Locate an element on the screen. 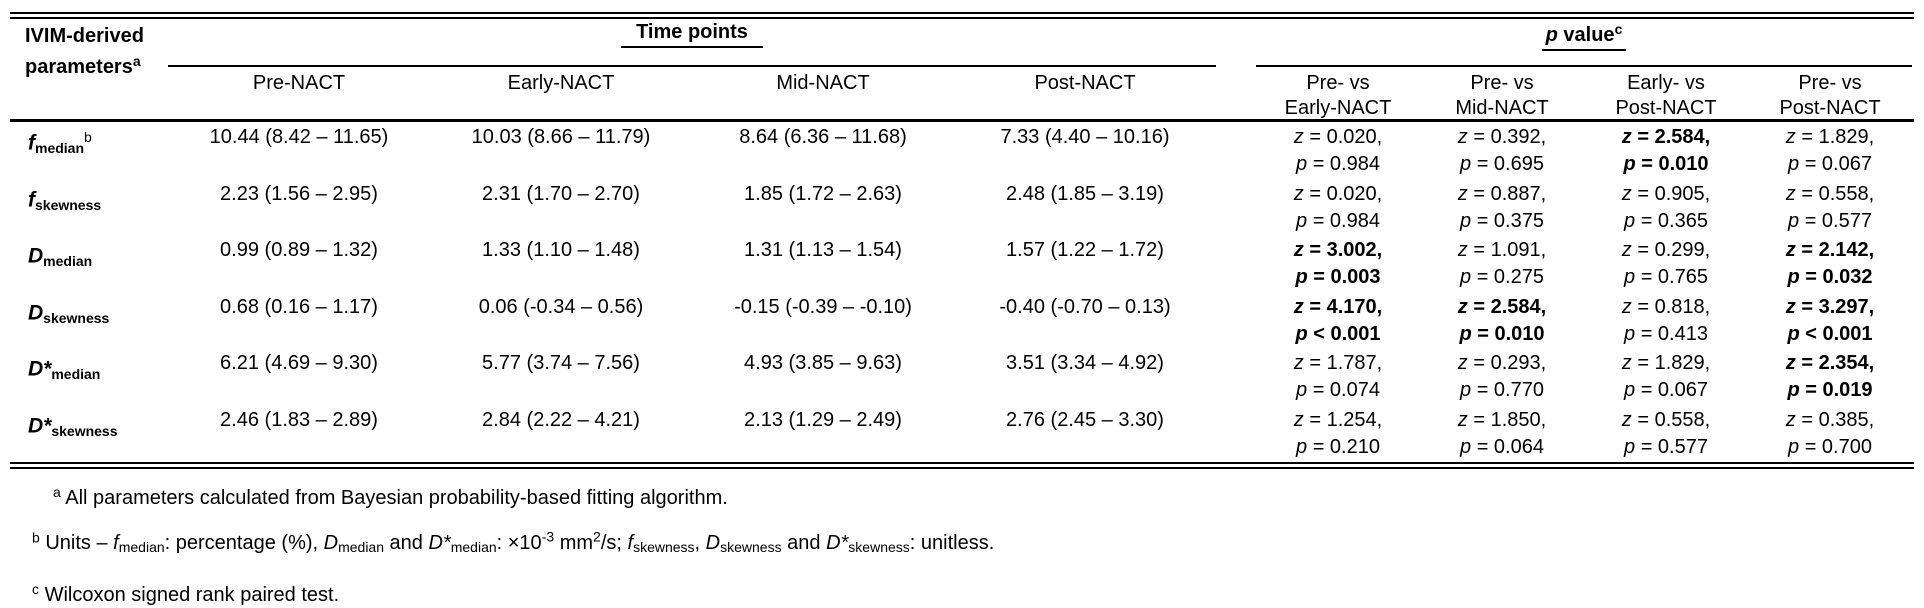  parameter-symbol: f is located at coordinates (31, 200).